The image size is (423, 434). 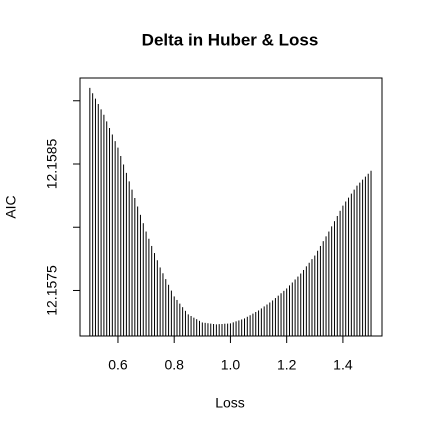 What do you see at coordinates (11, 206) in the screenshot?
I see `y-axis-label: AIC` at bounding box center [11, 206].